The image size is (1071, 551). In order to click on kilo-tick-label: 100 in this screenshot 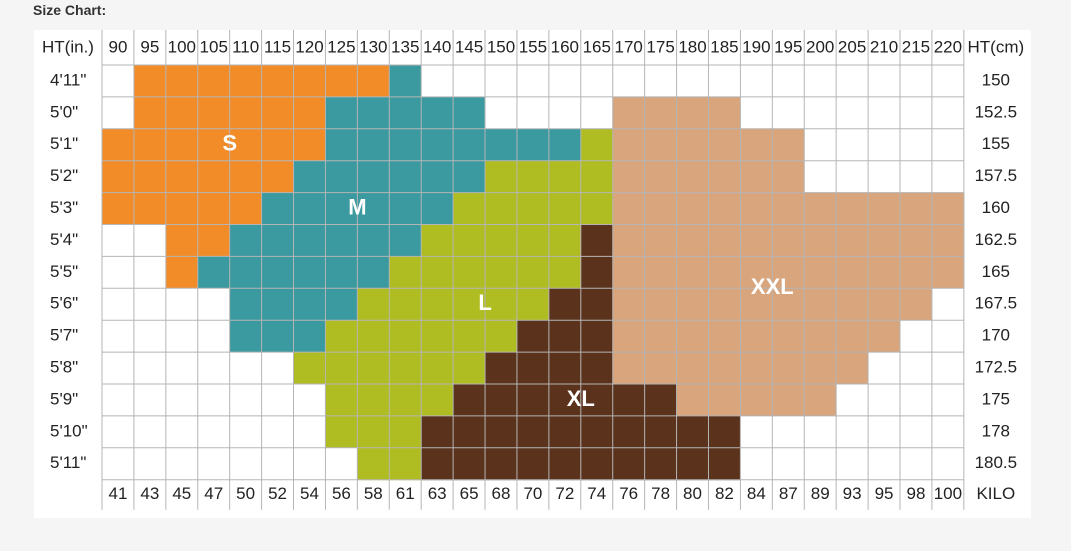, I will do `click(948, 493)`.